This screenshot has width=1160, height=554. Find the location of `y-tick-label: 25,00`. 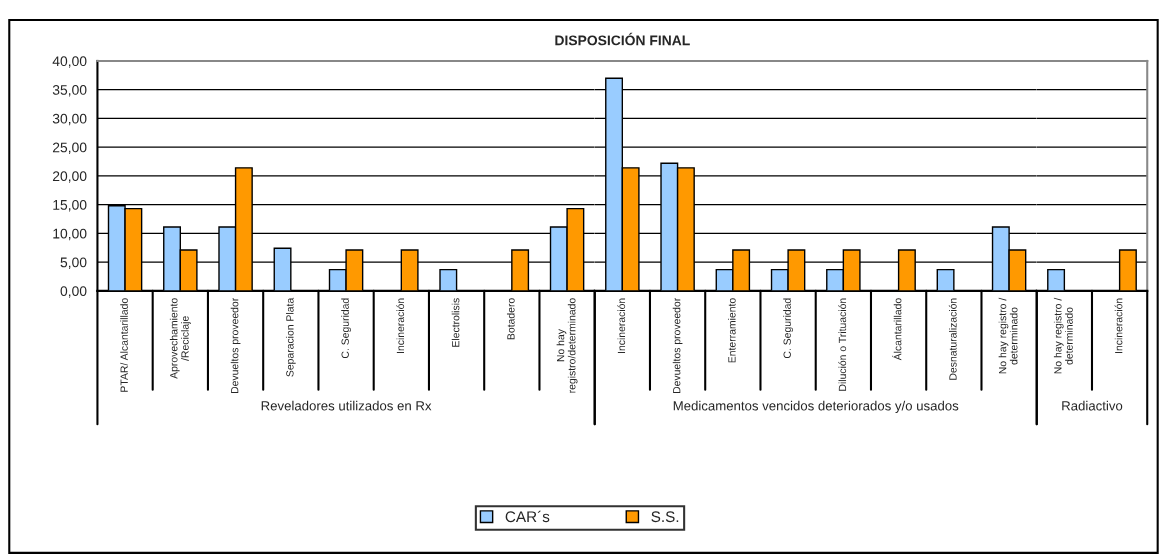

y-tick-label: 25,00 is located at coordinates (69, 148).